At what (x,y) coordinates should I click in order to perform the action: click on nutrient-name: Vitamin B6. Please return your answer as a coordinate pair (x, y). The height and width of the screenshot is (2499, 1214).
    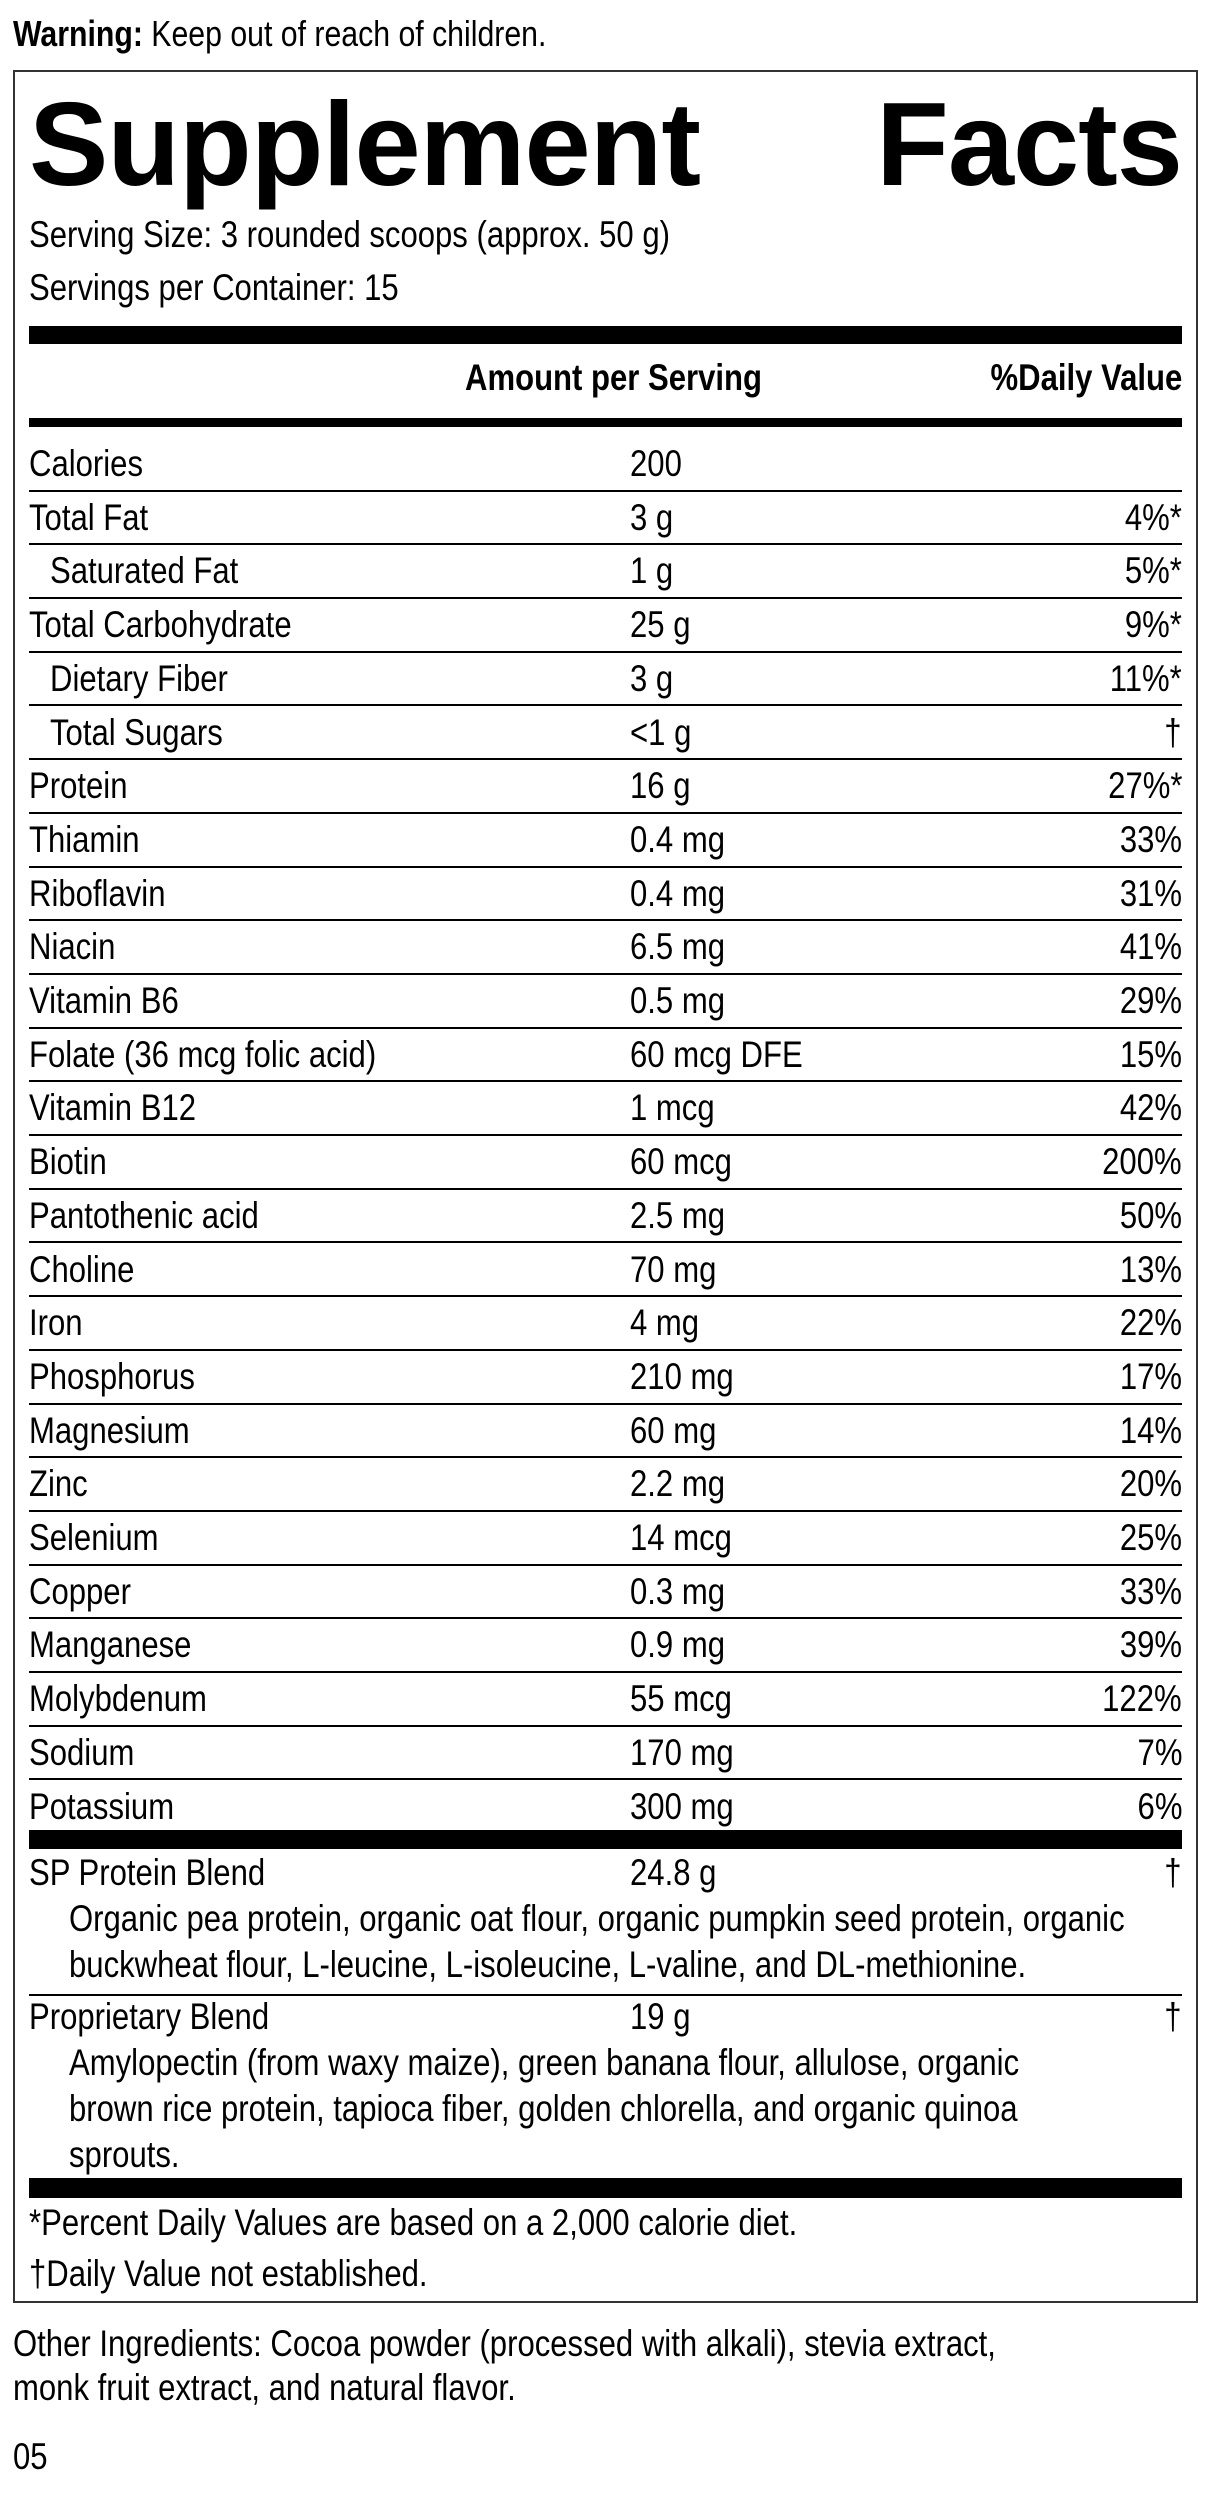
    Looking at the image, I should click on (104, 1000).